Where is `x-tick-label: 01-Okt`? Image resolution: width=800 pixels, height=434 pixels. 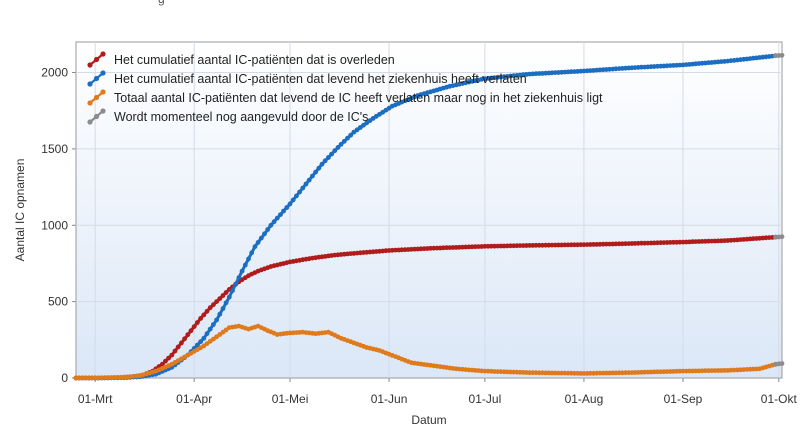
x-tick-label: 01-Okt is located at coordinates (779, 399).